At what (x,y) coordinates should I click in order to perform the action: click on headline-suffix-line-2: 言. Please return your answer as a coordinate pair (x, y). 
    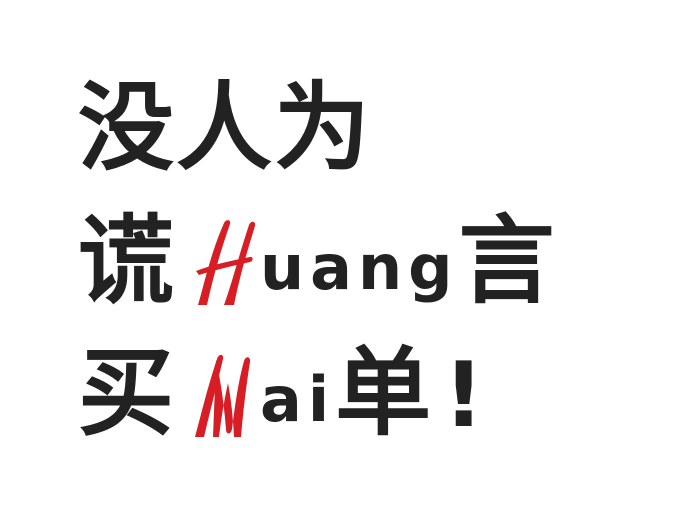
    Looking at the image, I should click on (507, 261).